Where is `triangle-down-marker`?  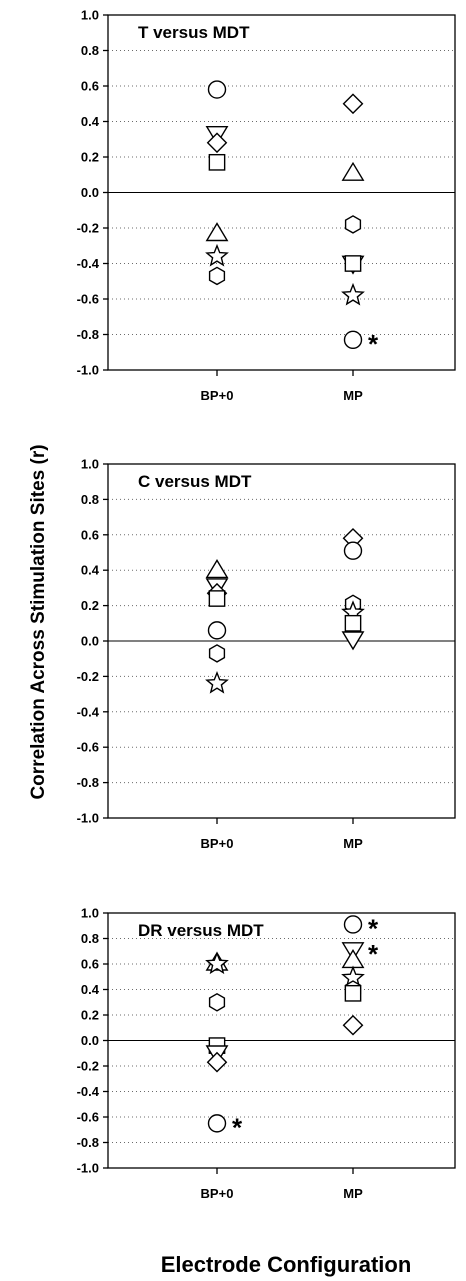
triangle-down-marker is located at coordinates (353, 641).